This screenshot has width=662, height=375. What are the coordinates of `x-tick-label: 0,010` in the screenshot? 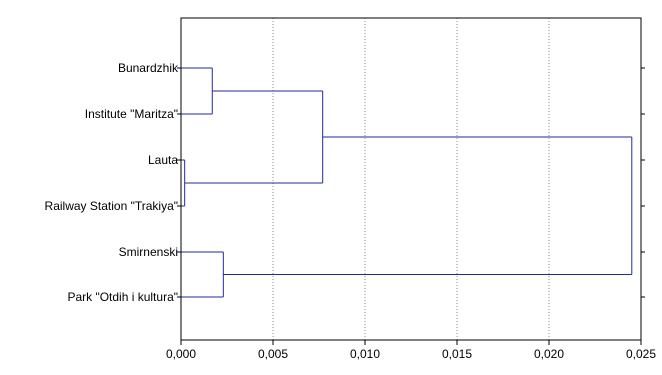 It's located at (365, 354).